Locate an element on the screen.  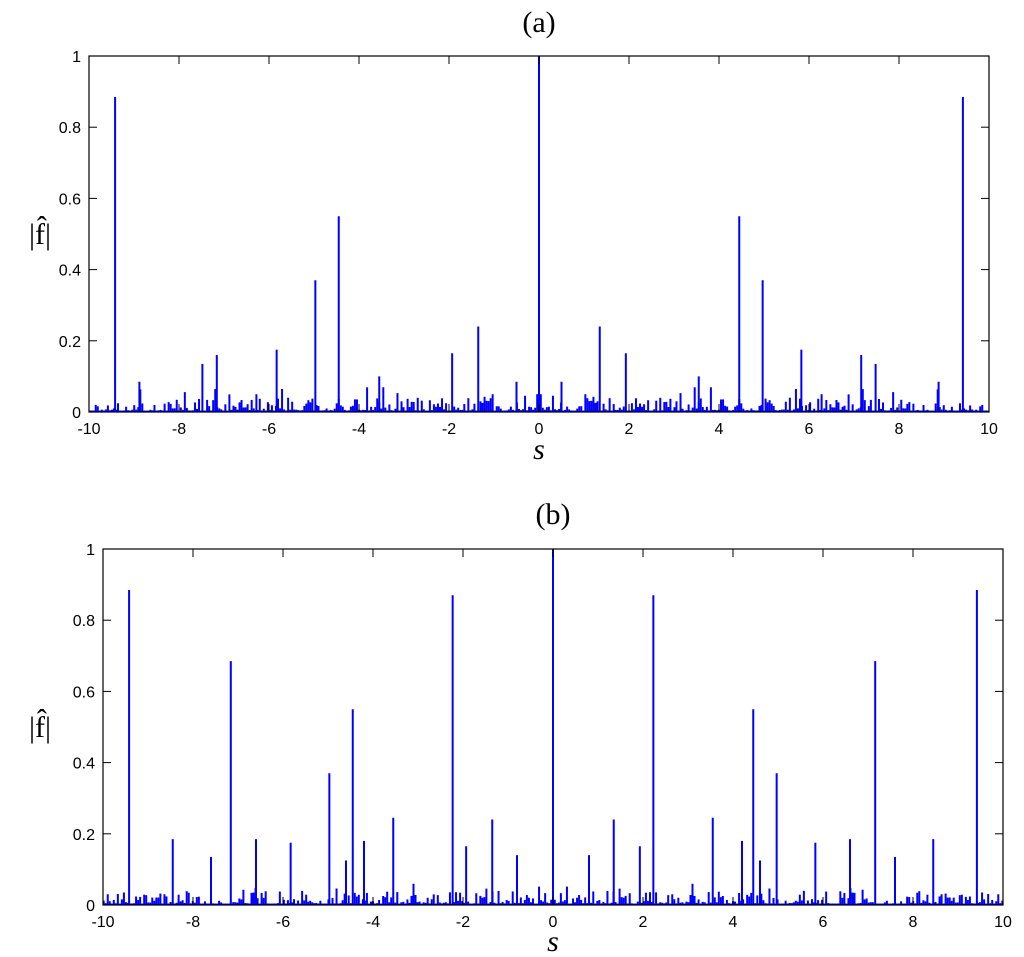
chart-title: (a) is located at coordinates (538, 22).